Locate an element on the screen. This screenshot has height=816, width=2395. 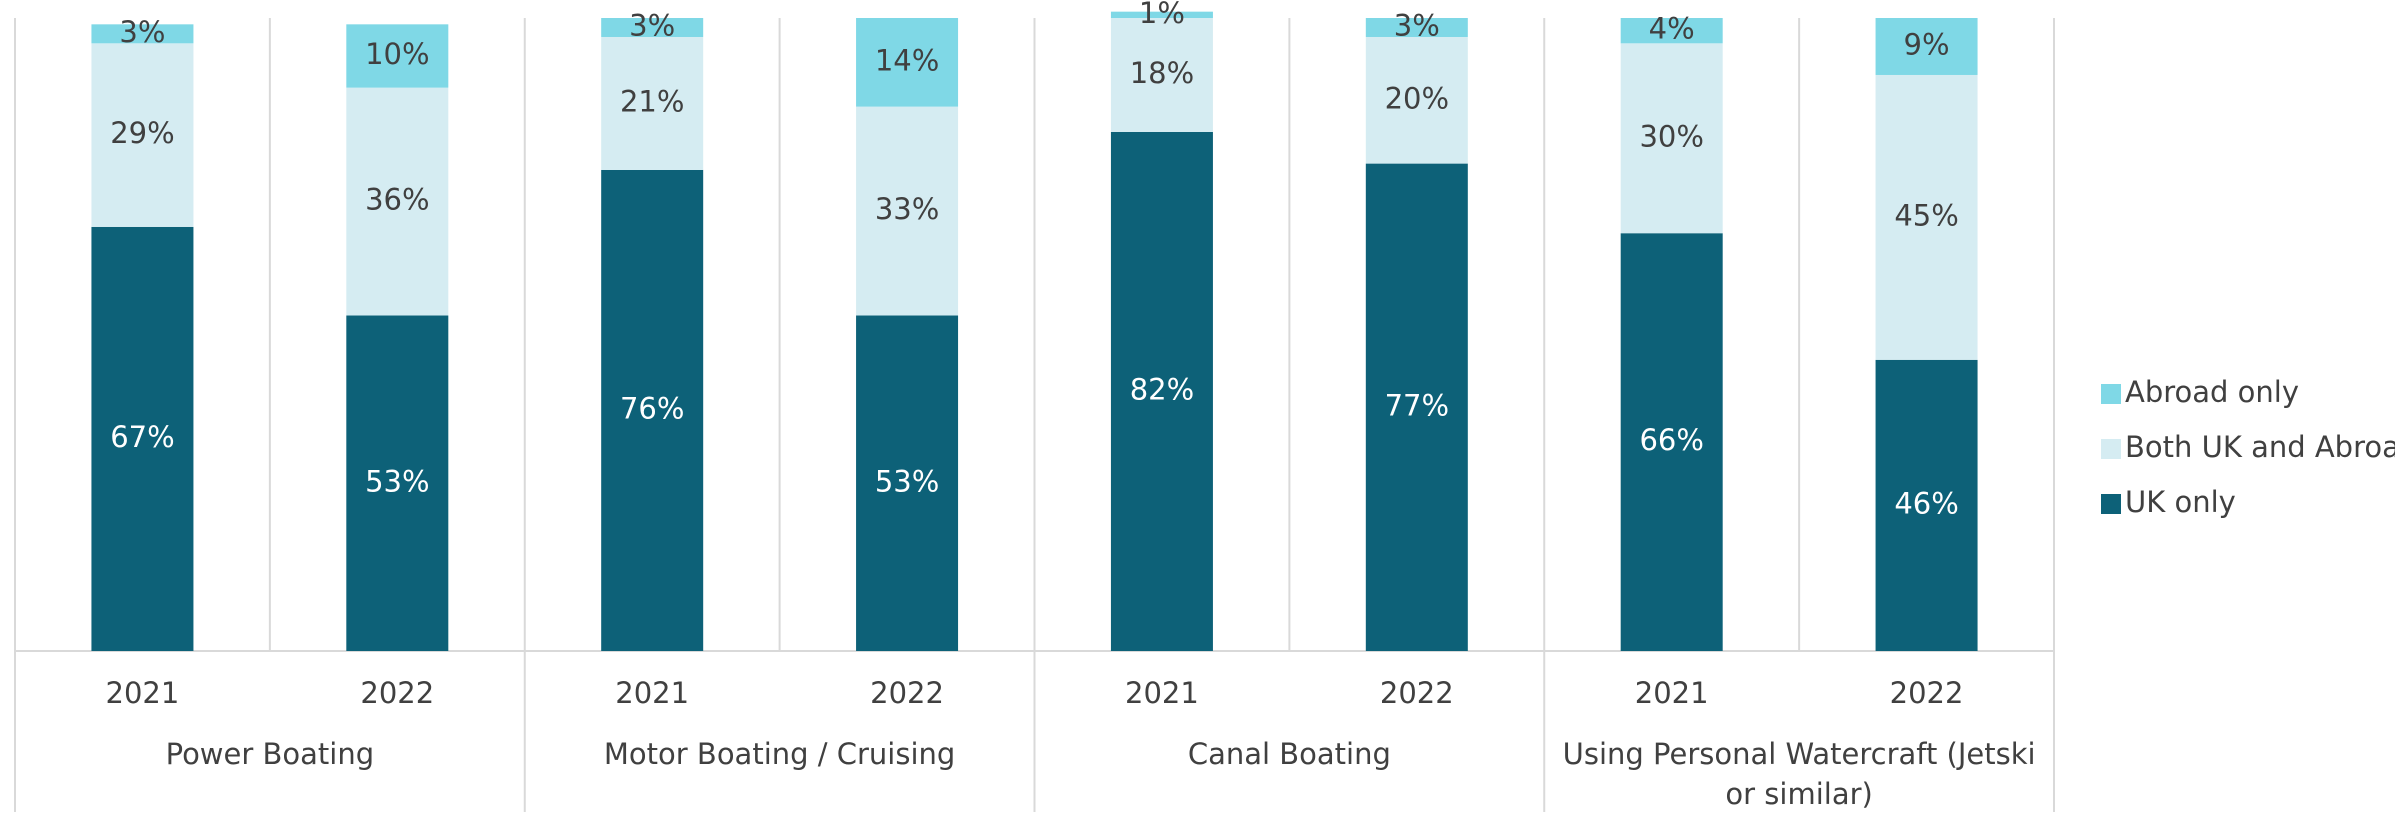
data-label: 77% is located at coordinates (1417, 405).